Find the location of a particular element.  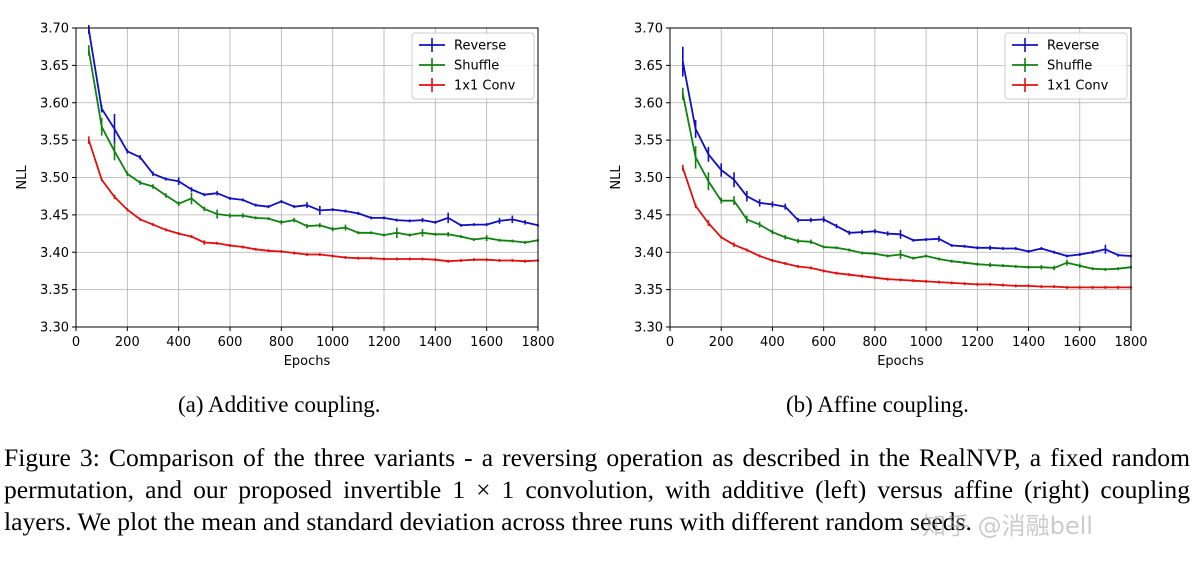

watermark: 知乎 @消融bell is located at coordinates (1007, 526).